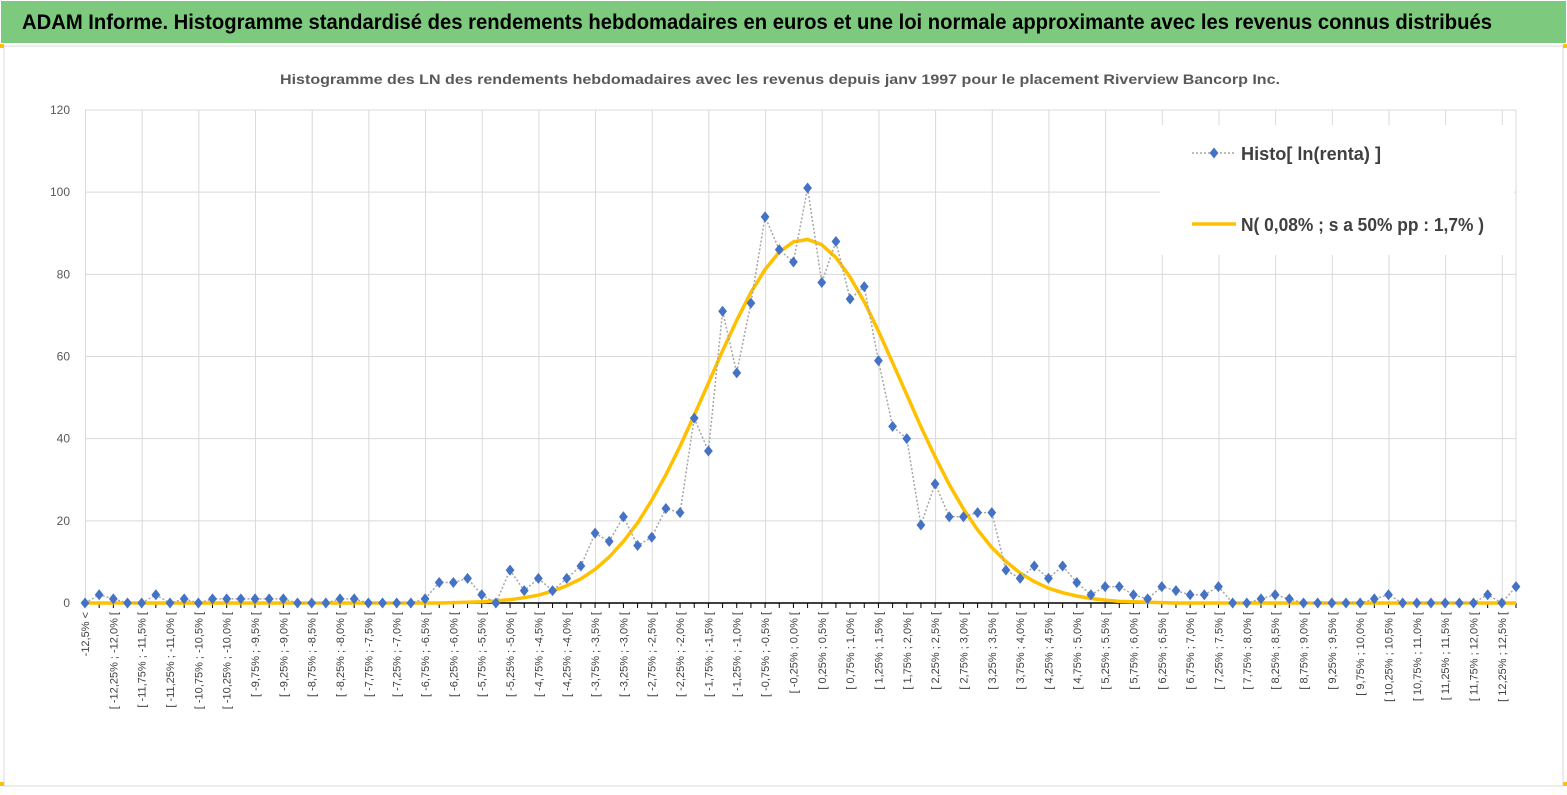  I want to click on x-tick-label: [ 4,25% ; 4,5% [, so click(1049, 651).